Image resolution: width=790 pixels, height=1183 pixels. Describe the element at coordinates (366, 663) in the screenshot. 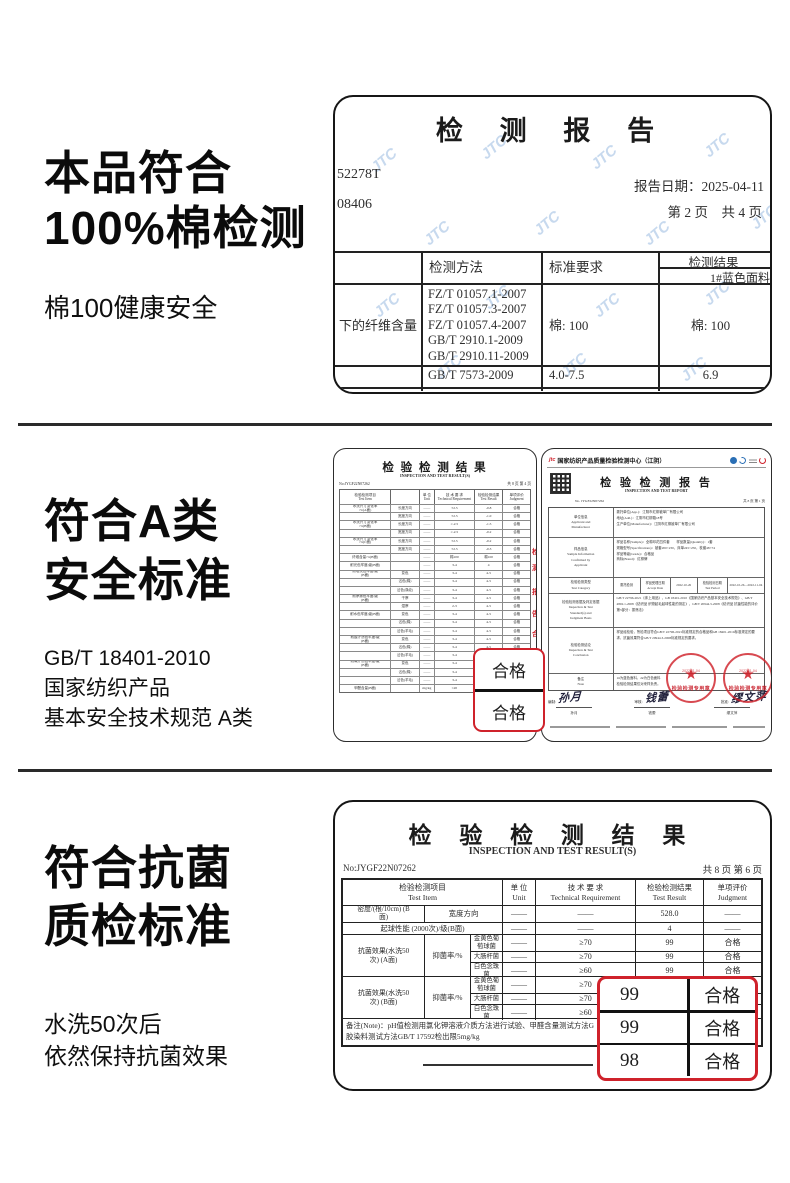

I see `table-cell: 耐碱汗渍色牢度/级 (B面)` at that location.